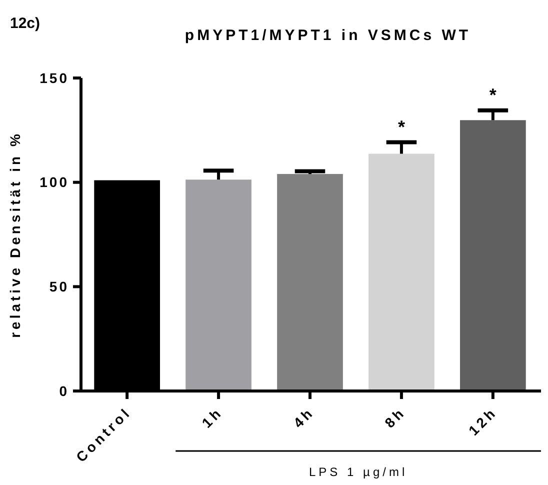  What do you see at coordinates (59, 286) in the screenshot?
I see `y-tick-label: 50` at bounding box center [59, 286].